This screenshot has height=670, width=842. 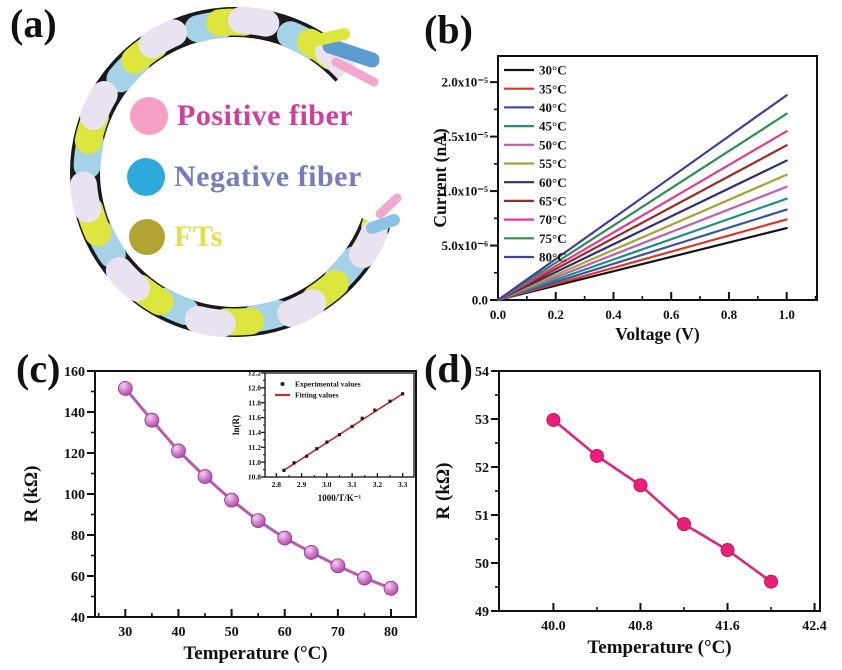 What do you see at coordinates (553, 200) in the screenshot?
I see `svg-text: 65°C` at bounding box center [553, 200].